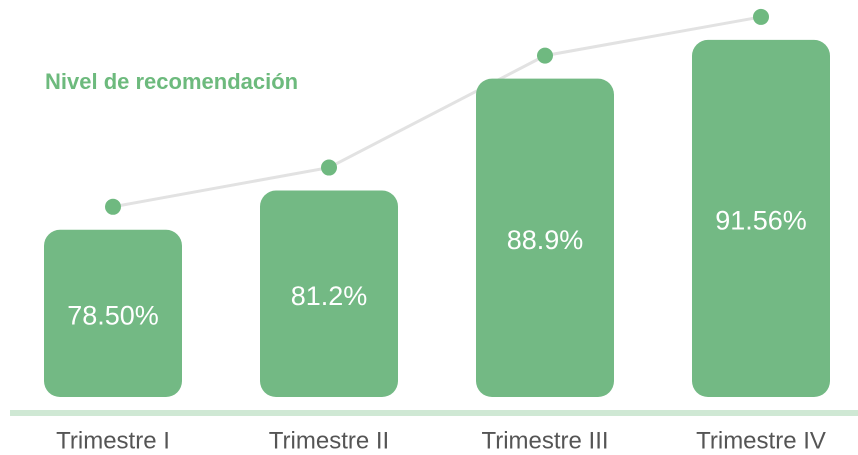 The width and height of the screenshot is (858, 455). What do you see at coordinates (171, 81) in the screenshot?
I see `chart-title: Nivel de recomendación` at bounding box center [171, 81].